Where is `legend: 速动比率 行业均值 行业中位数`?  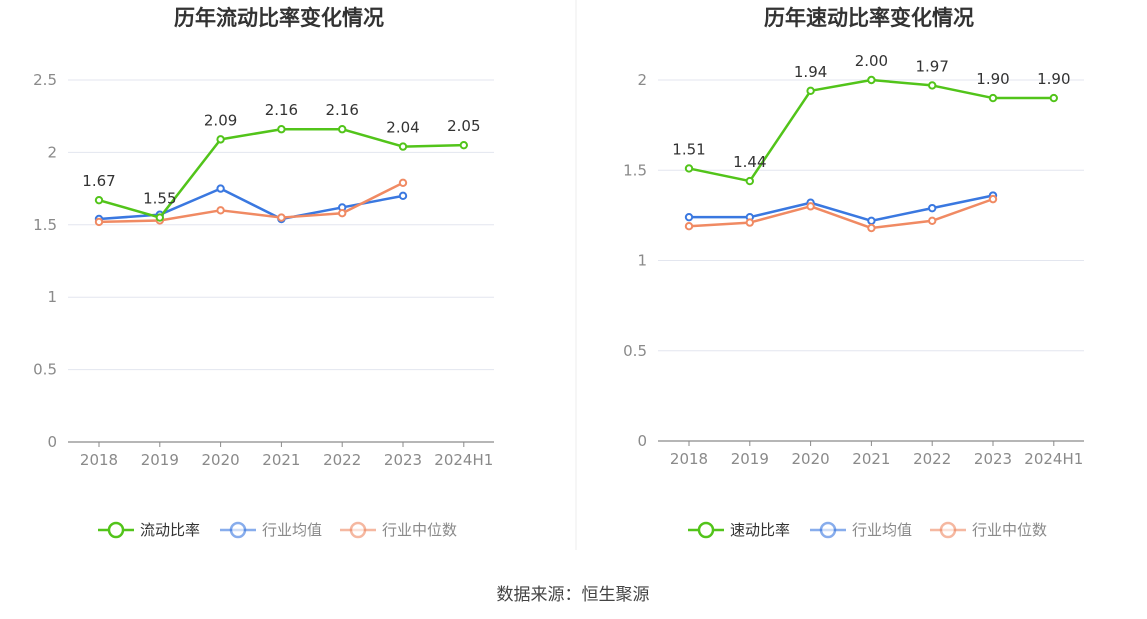
legend: 速动比率 行业均值 行业中位数 is located at coordinates (867, 530).